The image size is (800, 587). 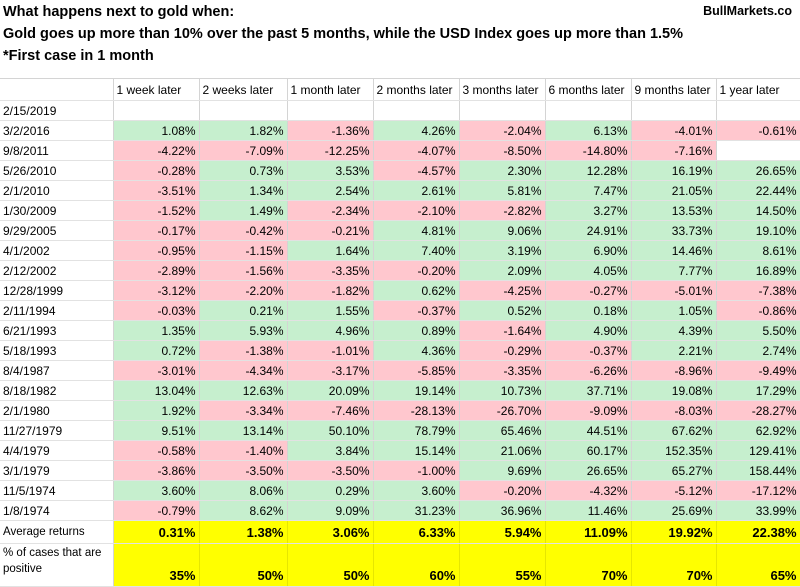 What do you see at coordinates (758, 270) in the screenshot?
I see `return-cell: 16.89%` at bounding box center [758, 270].